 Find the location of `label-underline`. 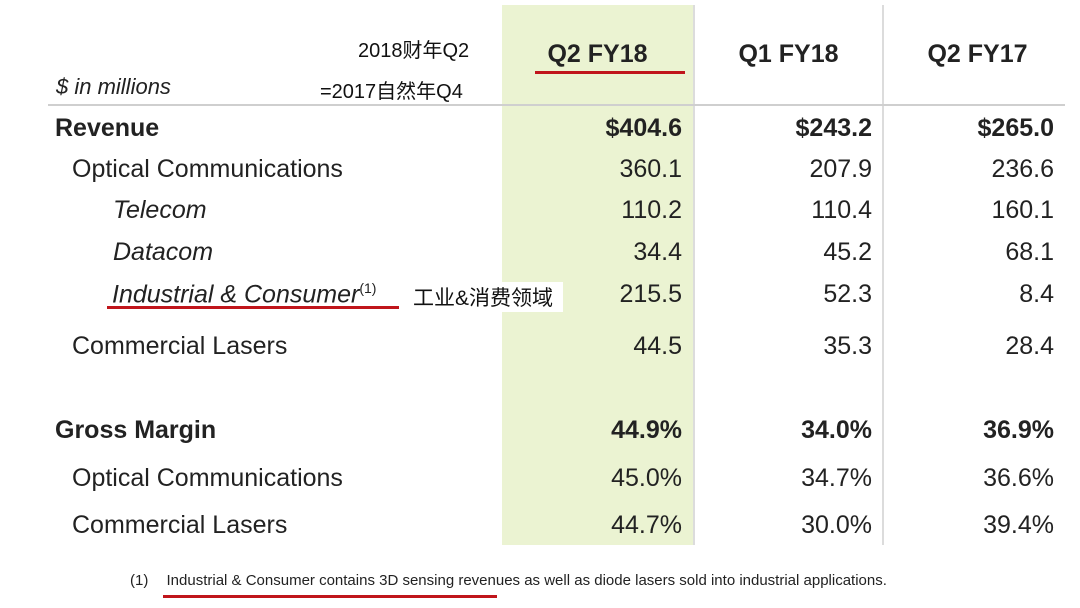

label-underline is located at coordinates (253, 307).